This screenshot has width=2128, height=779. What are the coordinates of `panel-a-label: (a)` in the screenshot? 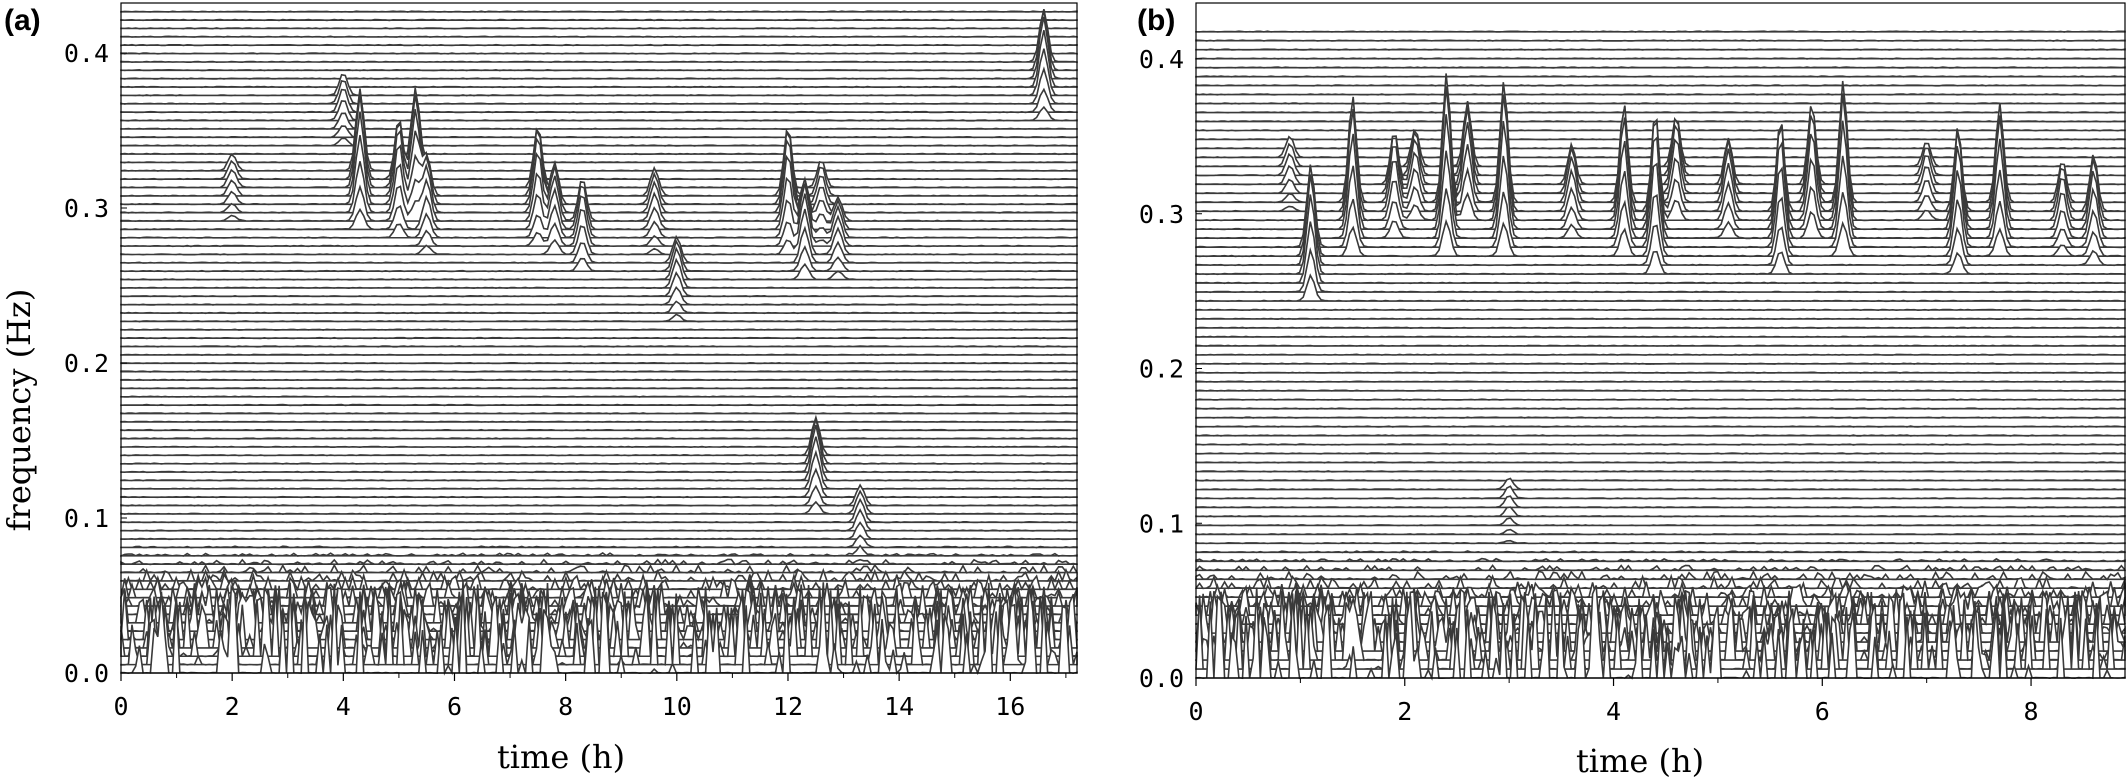 It's located at (22, 20).